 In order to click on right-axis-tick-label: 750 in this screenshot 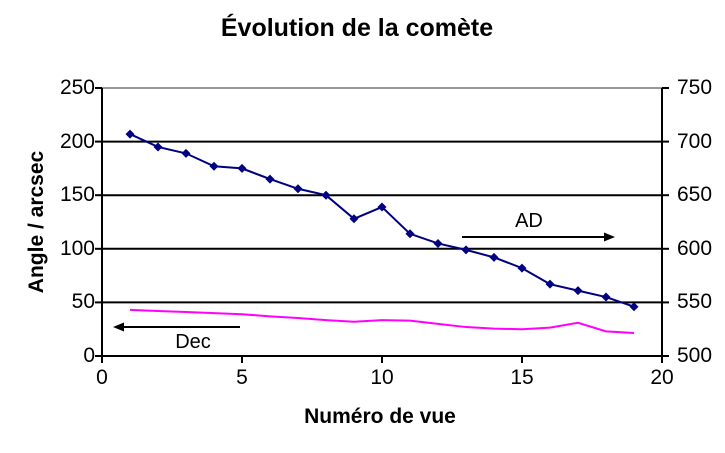, I will do `click(695, 87)`.